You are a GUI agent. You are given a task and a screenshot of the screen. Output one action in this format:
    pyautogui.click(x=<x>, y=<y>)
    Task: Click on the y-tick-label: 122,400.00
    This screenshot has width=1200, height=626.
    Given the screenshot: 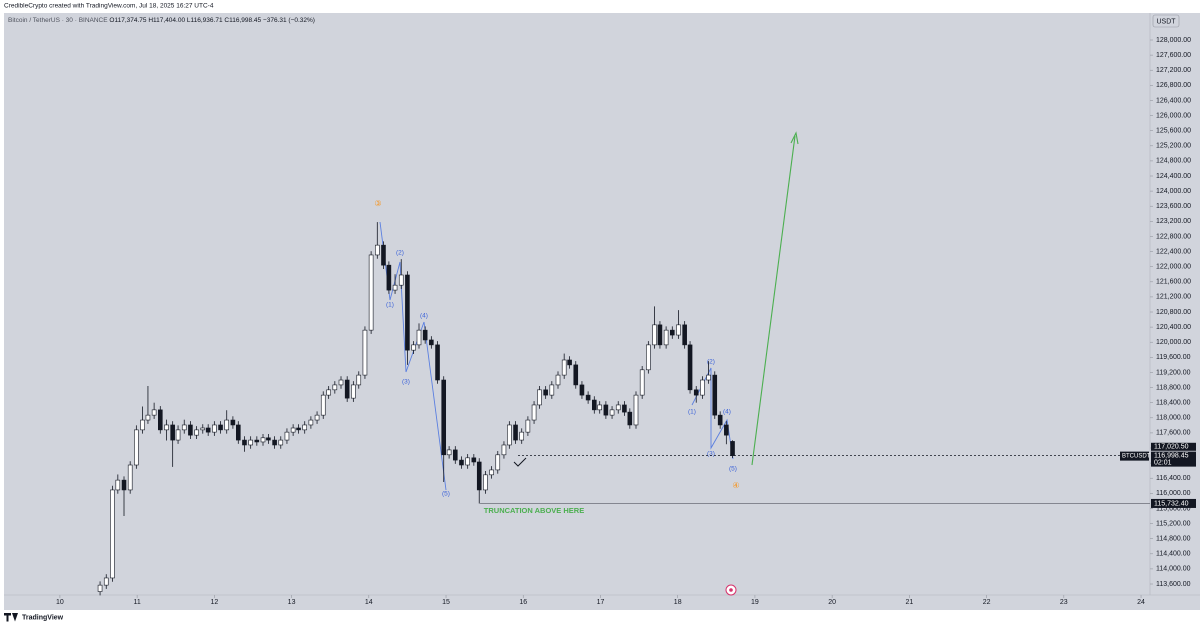 What is the action you would take?
    pyautogui.click(x=1173, y=251)
    